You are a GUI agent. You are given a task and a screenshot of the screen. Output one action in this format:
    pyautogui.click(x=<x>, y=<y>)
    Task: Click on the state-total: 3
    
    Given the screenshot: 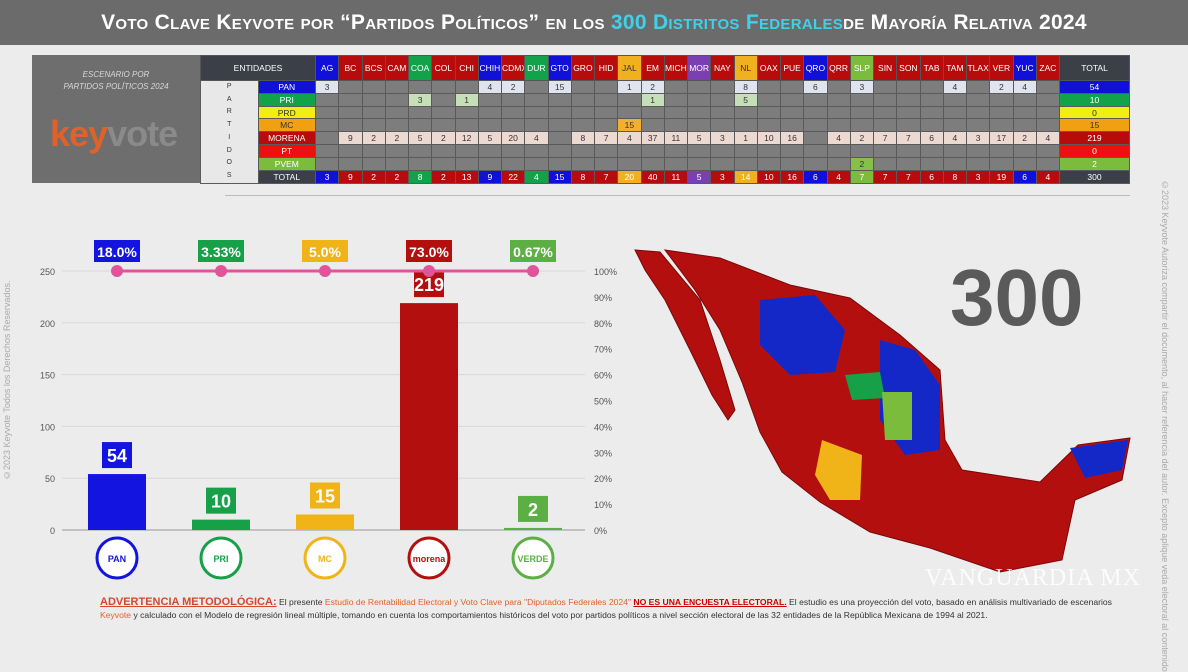 What is the action you would take?
    pyautogui.click(x=327, y=176)
    